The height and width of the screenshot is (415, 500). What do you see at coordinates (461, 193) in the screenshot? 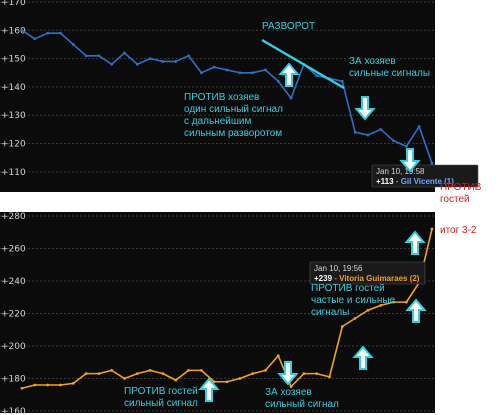
I see `annotation-against-away: ПРОТИВ гостей` at bounding box center [461, 193].